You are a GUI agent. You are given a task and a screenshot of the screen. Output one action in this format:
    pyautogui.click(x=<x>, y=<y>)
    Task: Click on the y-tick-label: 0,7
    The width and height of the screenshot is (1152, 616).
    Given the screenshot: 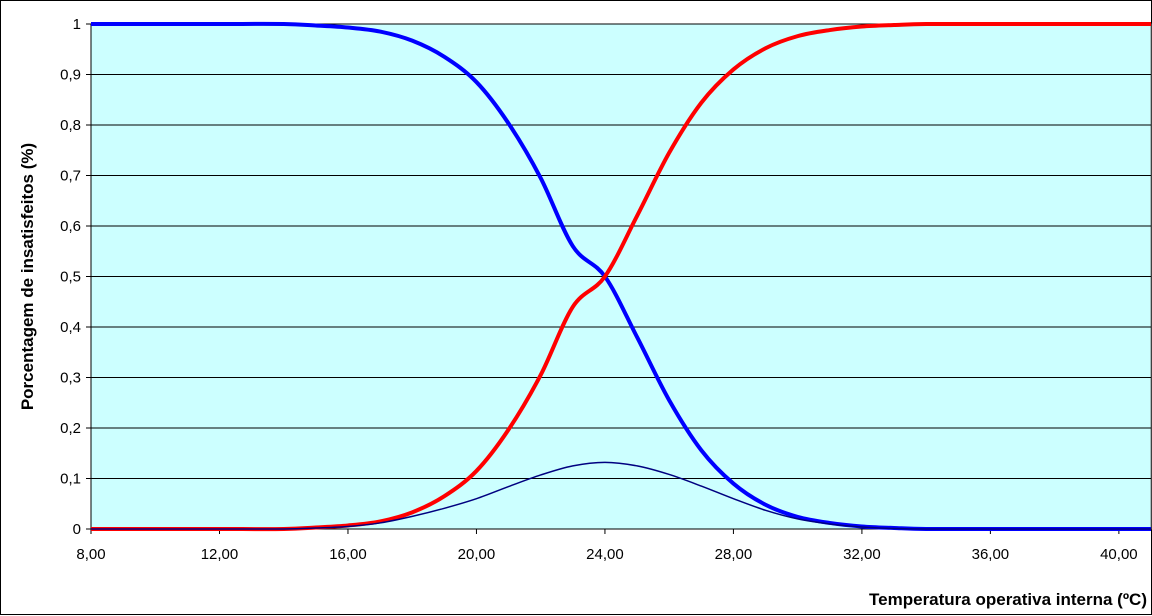 What is the action you would take?
    pyautogui.click(x=70, y=176)
    